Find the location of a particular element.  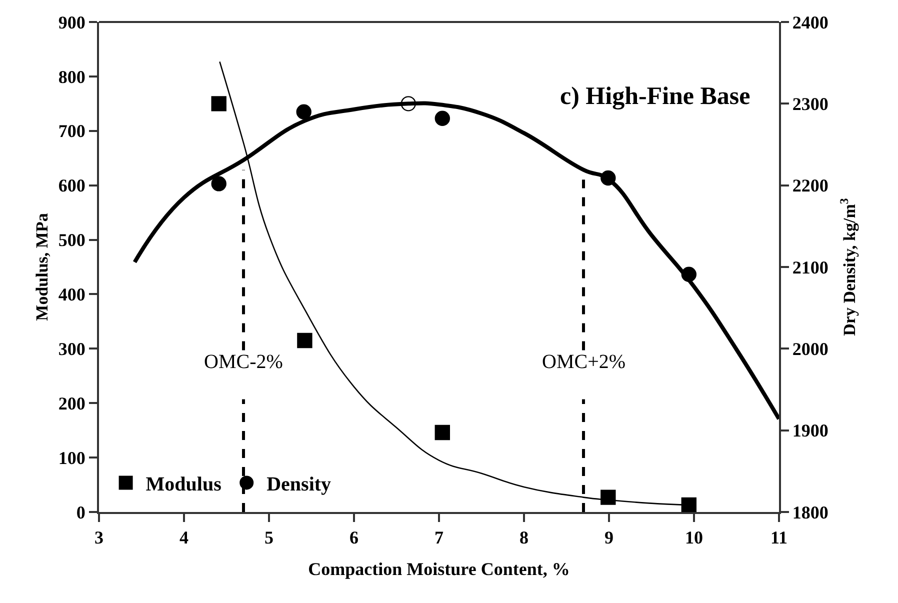

y2-tick-label: 2100 is located at coordinates (810, 267).